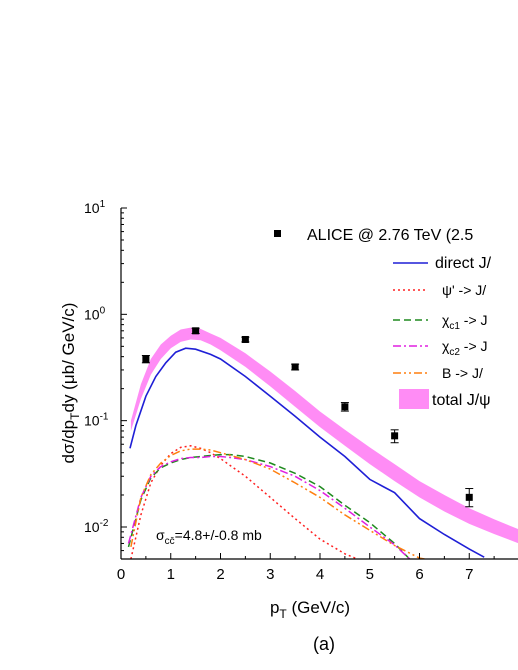 The height and width of the screenshot is (670, 518). I want to click on y-tick-label: 100, so click(95, 313).